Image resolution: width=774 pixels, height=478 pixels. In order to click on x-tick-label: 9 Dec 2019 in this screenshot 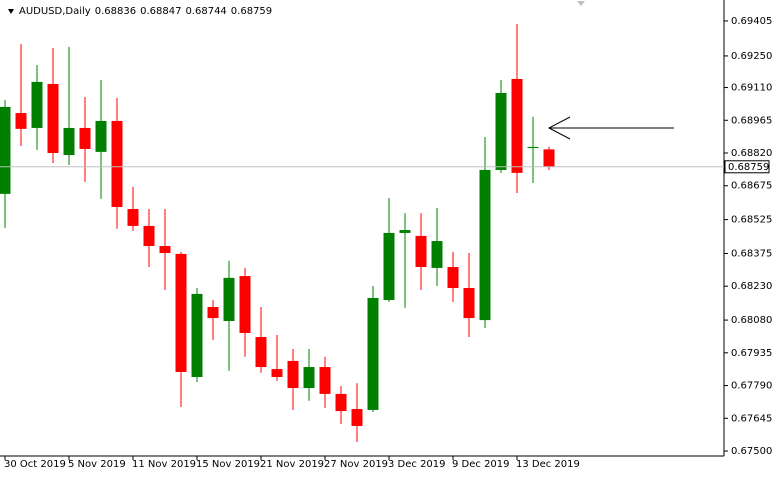, I will do `click(481, 464)`.